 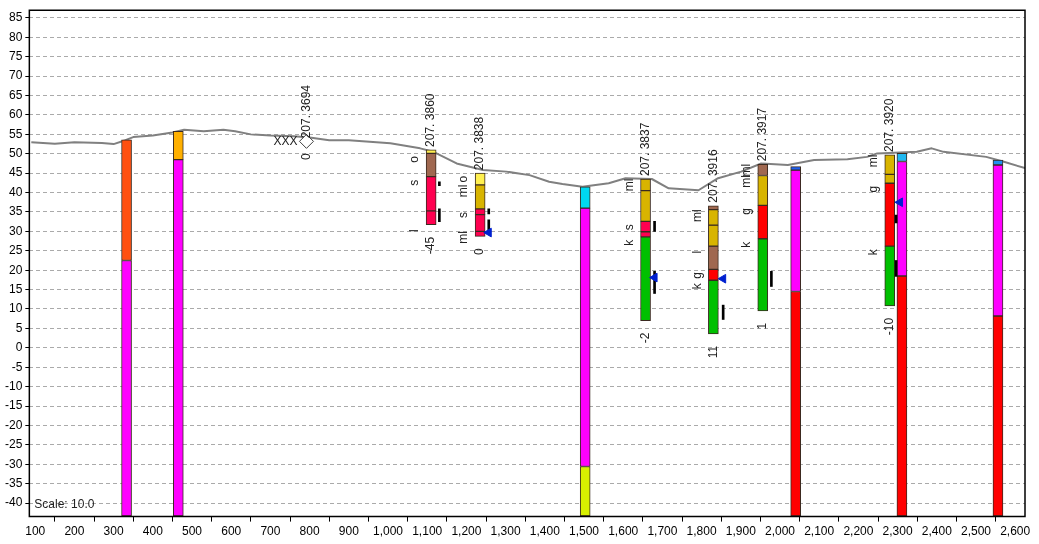 What do you see at coordinates (14, 385) in the screenshot?
I see `y-tick-label: -10` at bounding box center [14, 385].